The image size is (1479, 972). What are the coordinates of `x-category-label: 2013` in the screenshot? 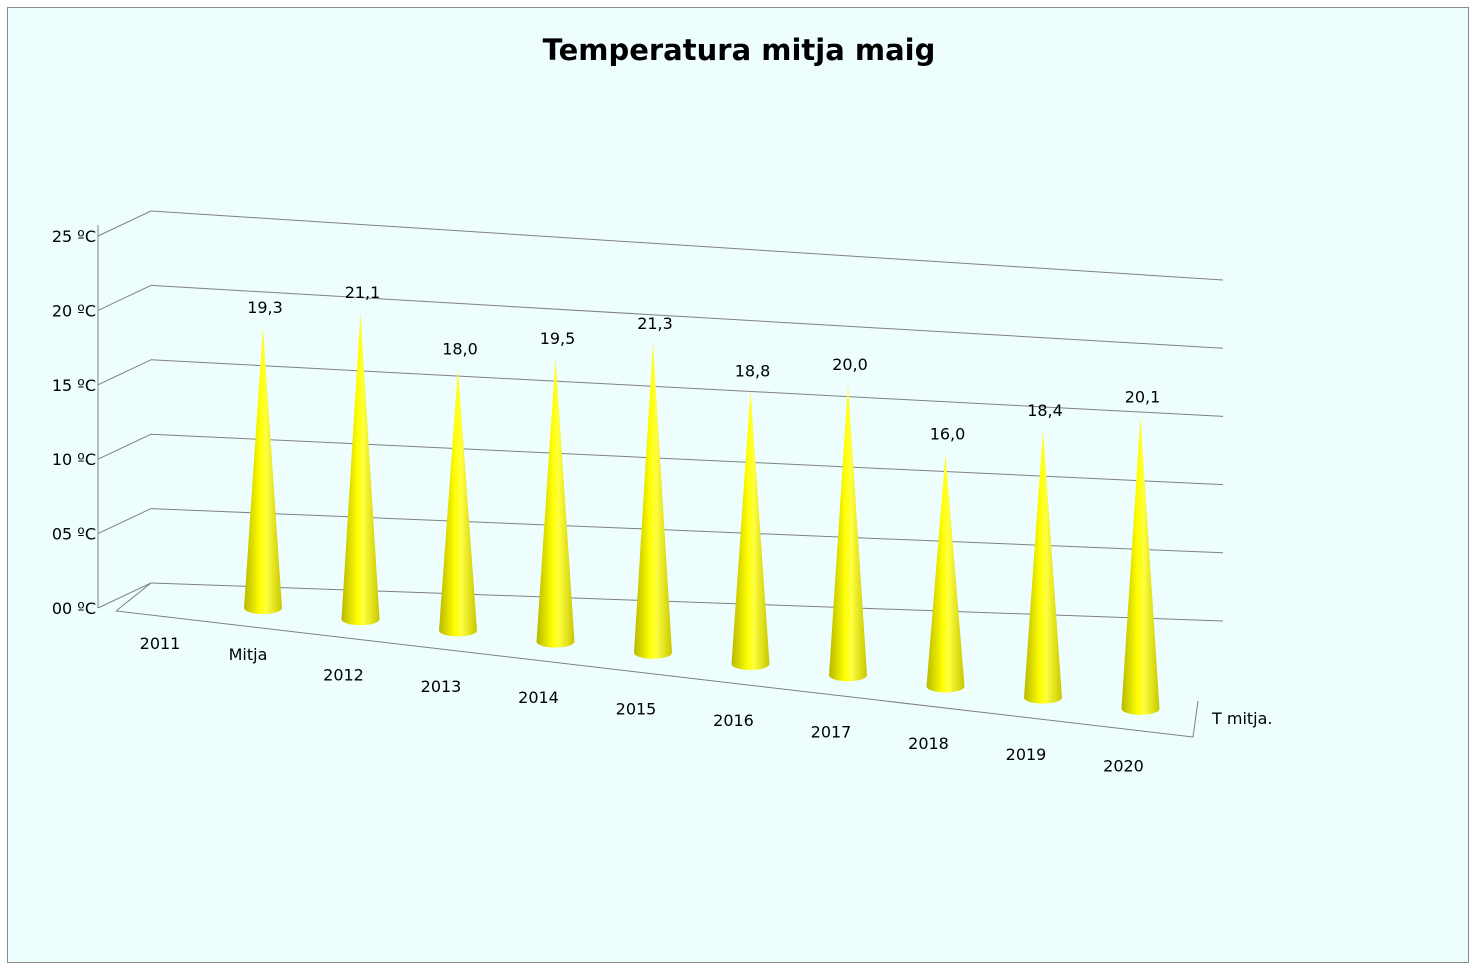 It's located at (441, 686).